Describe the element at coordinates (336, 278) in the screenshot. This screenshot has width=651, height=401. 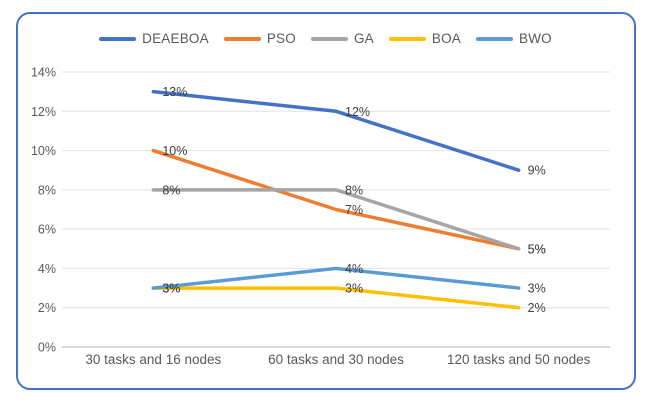
I see `series-line-bwo` at that location.